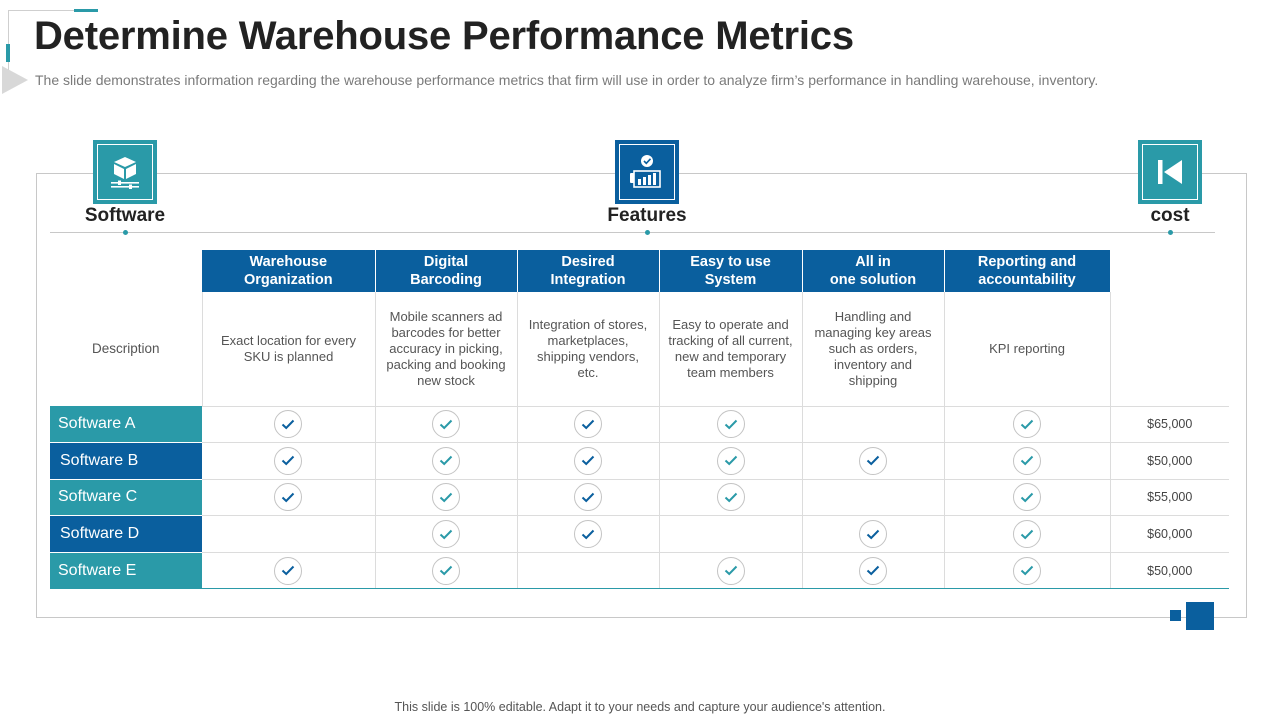  I want to click on software-header-icon, so click(125, 172).